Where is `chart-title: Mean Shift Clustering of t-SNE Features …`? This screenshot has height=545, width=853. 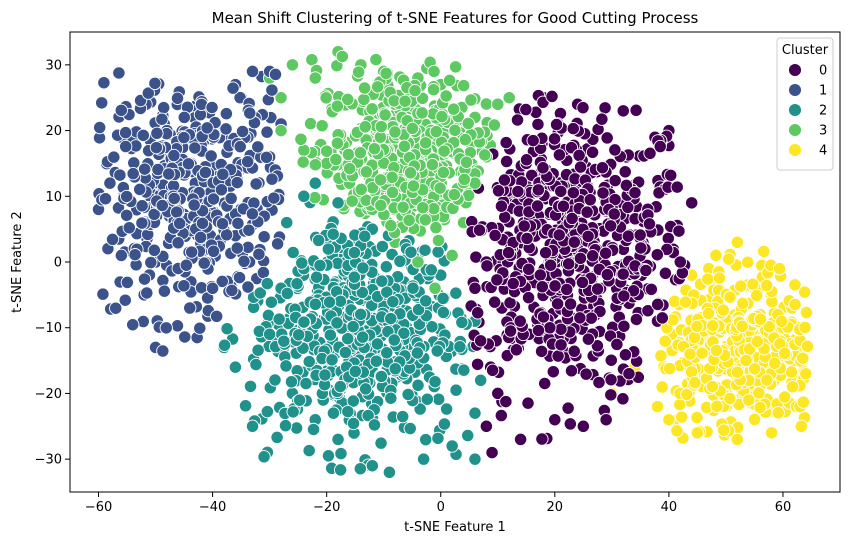
chart-title: Mean Shift Clustering of t-SNE Features … is located at coordinates (455, 18).